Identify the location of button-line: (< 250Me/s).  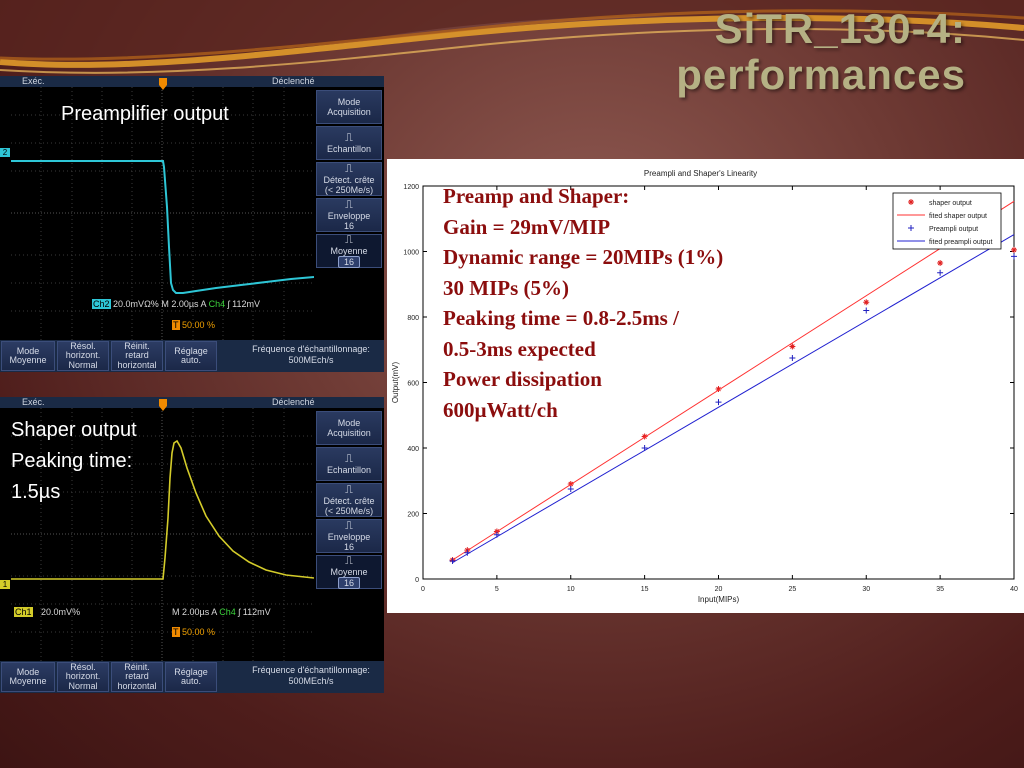
(349, 189).